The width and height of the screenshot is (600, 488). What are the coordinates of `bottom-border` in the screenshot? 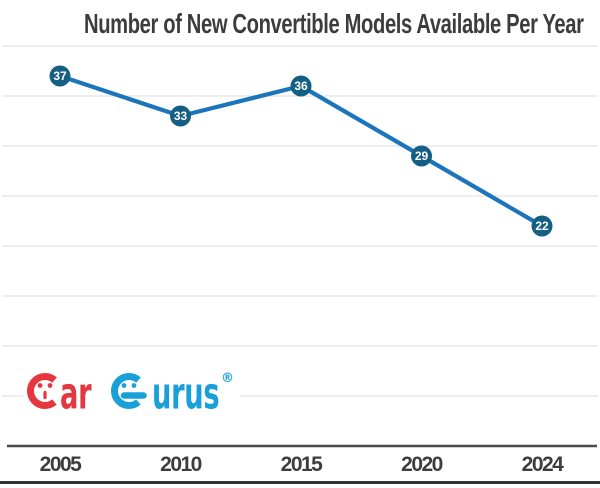 It's located at (300, 482).